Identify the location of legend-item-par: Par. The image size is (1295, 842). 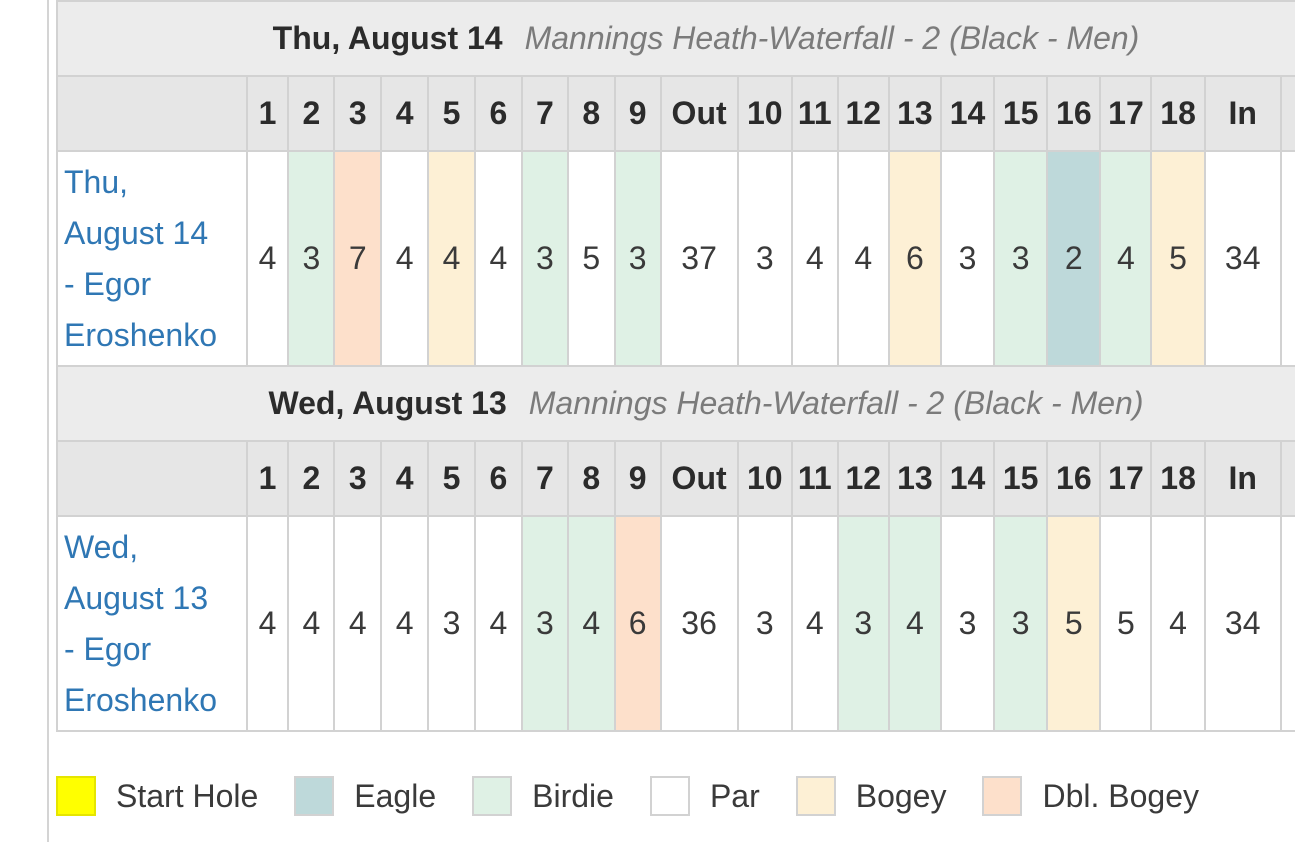
(704, 796).